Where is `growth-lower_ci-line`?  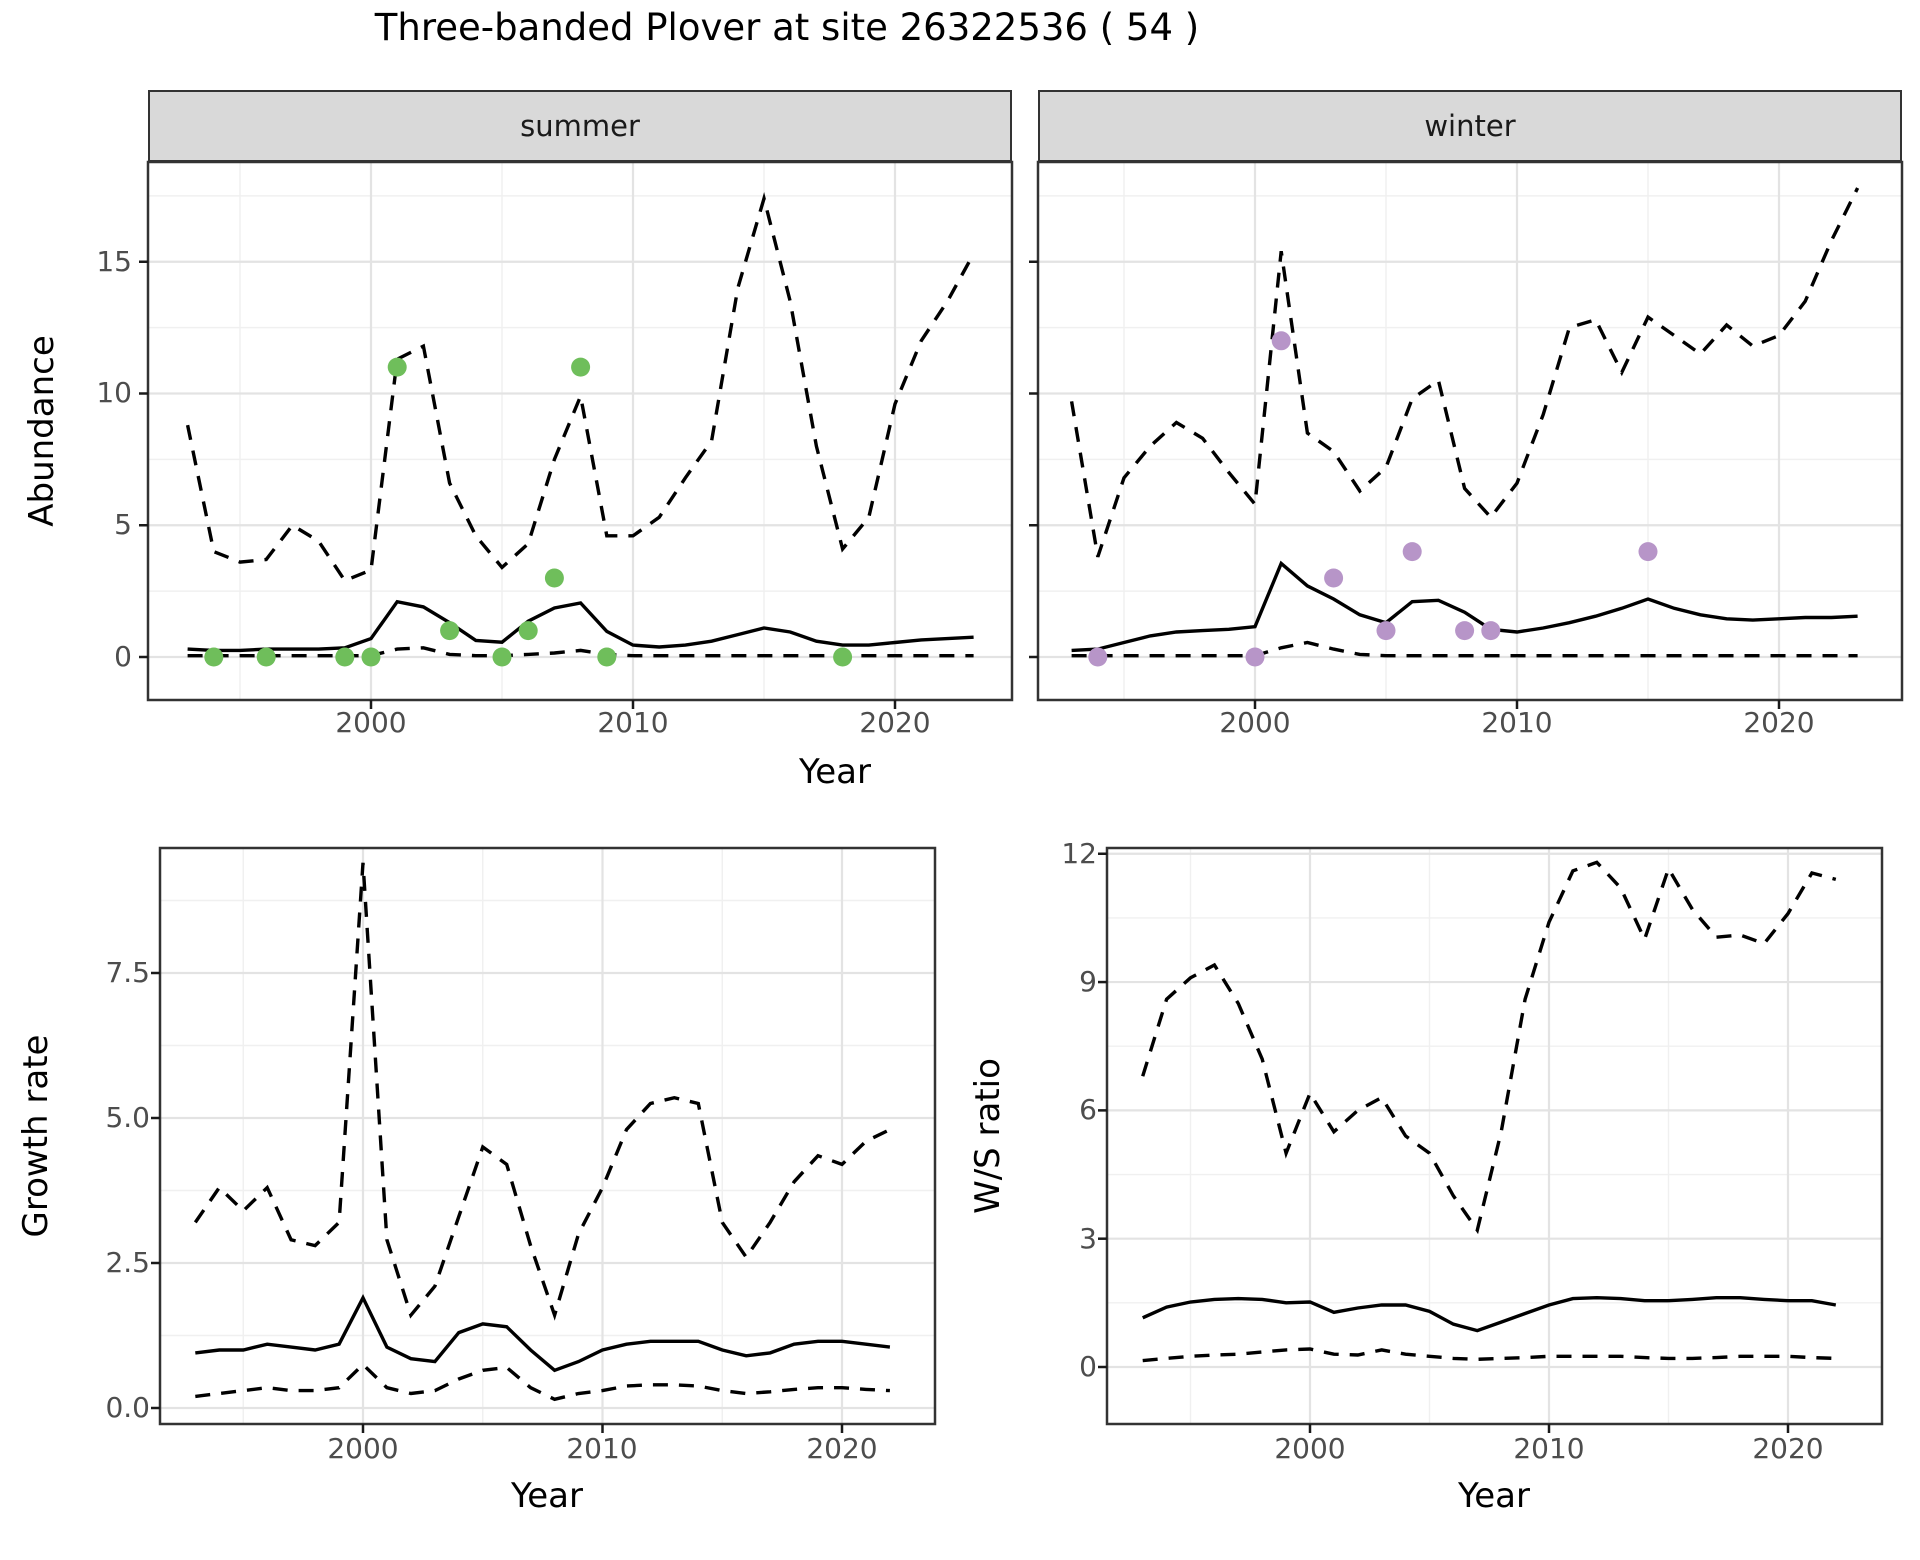
growth-lower_ci-line is located at coordinates (542, 1382).